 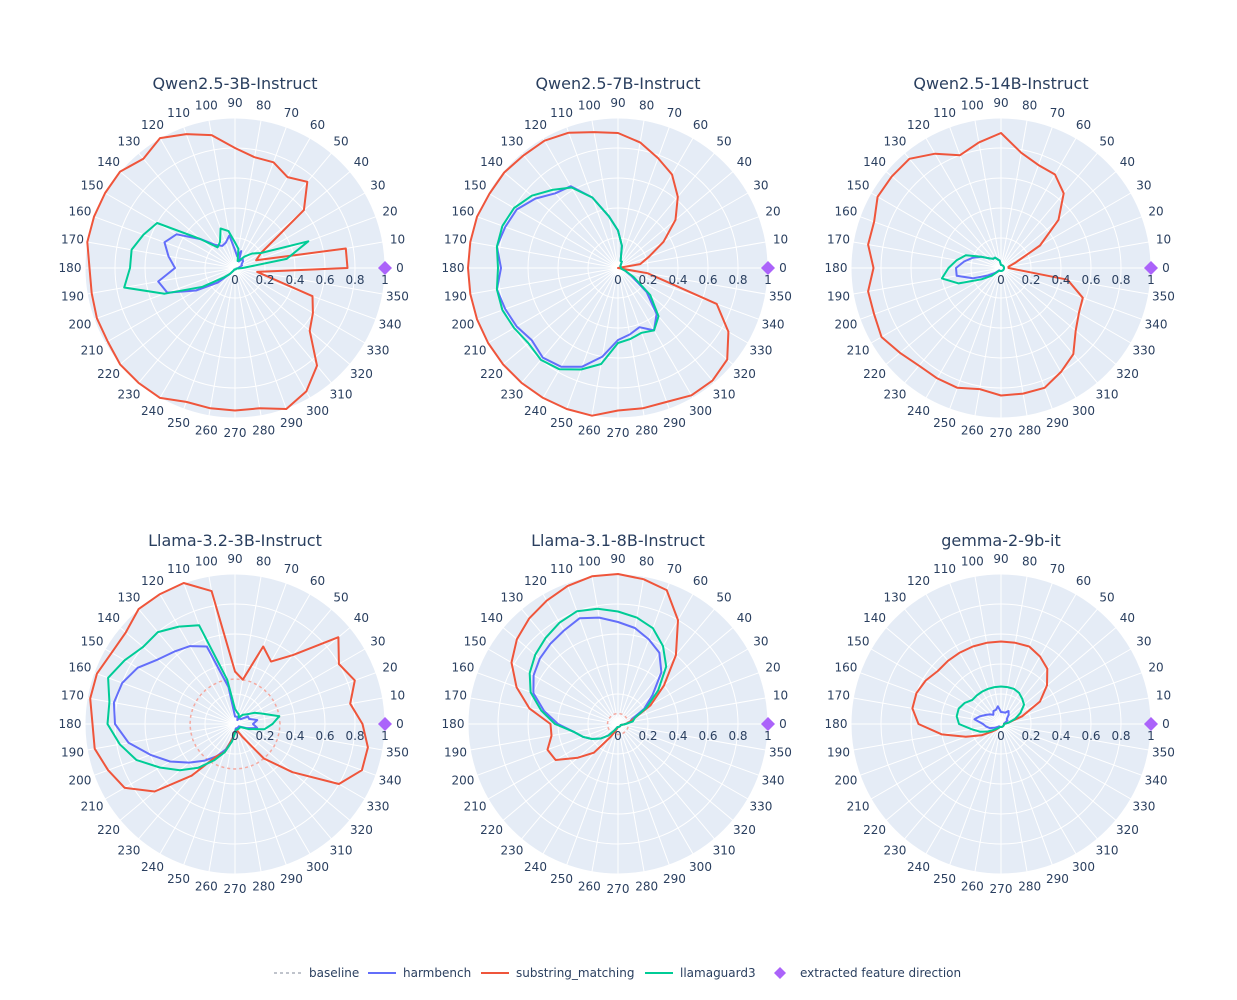 I want to click on series-line-harmbench, so click(x=185, y=704).